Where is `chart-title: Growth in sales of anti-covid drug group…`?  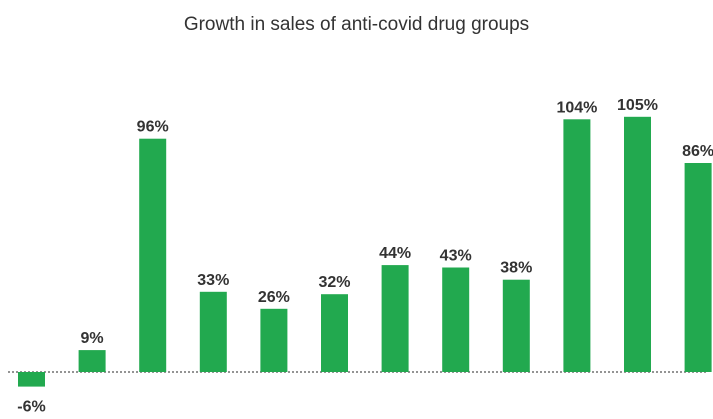 chart-title: Growth in sales of anti-covid drug group… is located at coordinates (356, 24).